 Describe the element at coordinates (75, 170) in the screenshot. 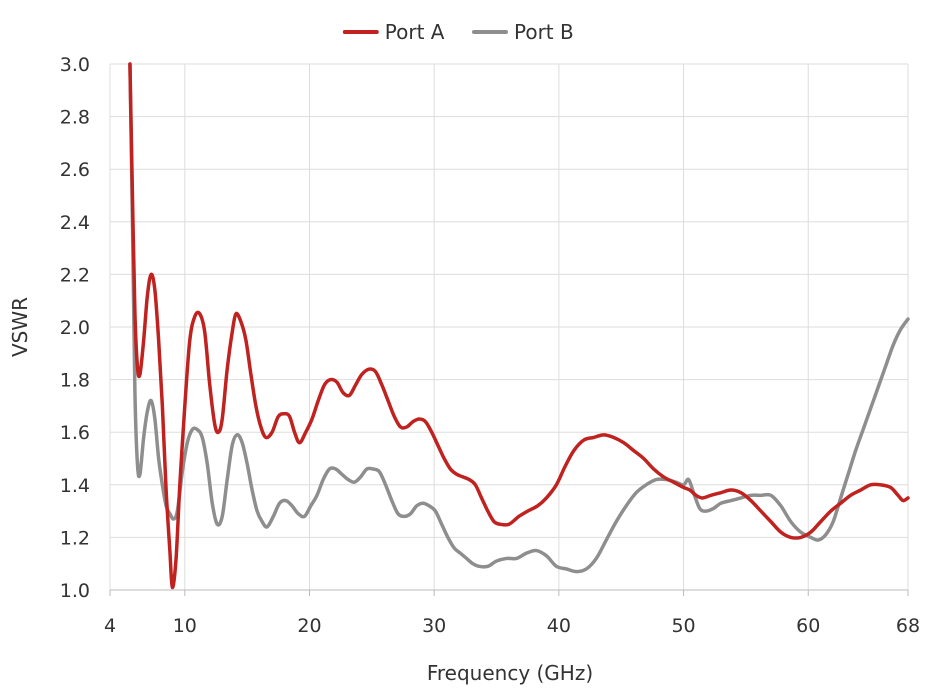

I see `y-tick-label: 2.6` at that location.